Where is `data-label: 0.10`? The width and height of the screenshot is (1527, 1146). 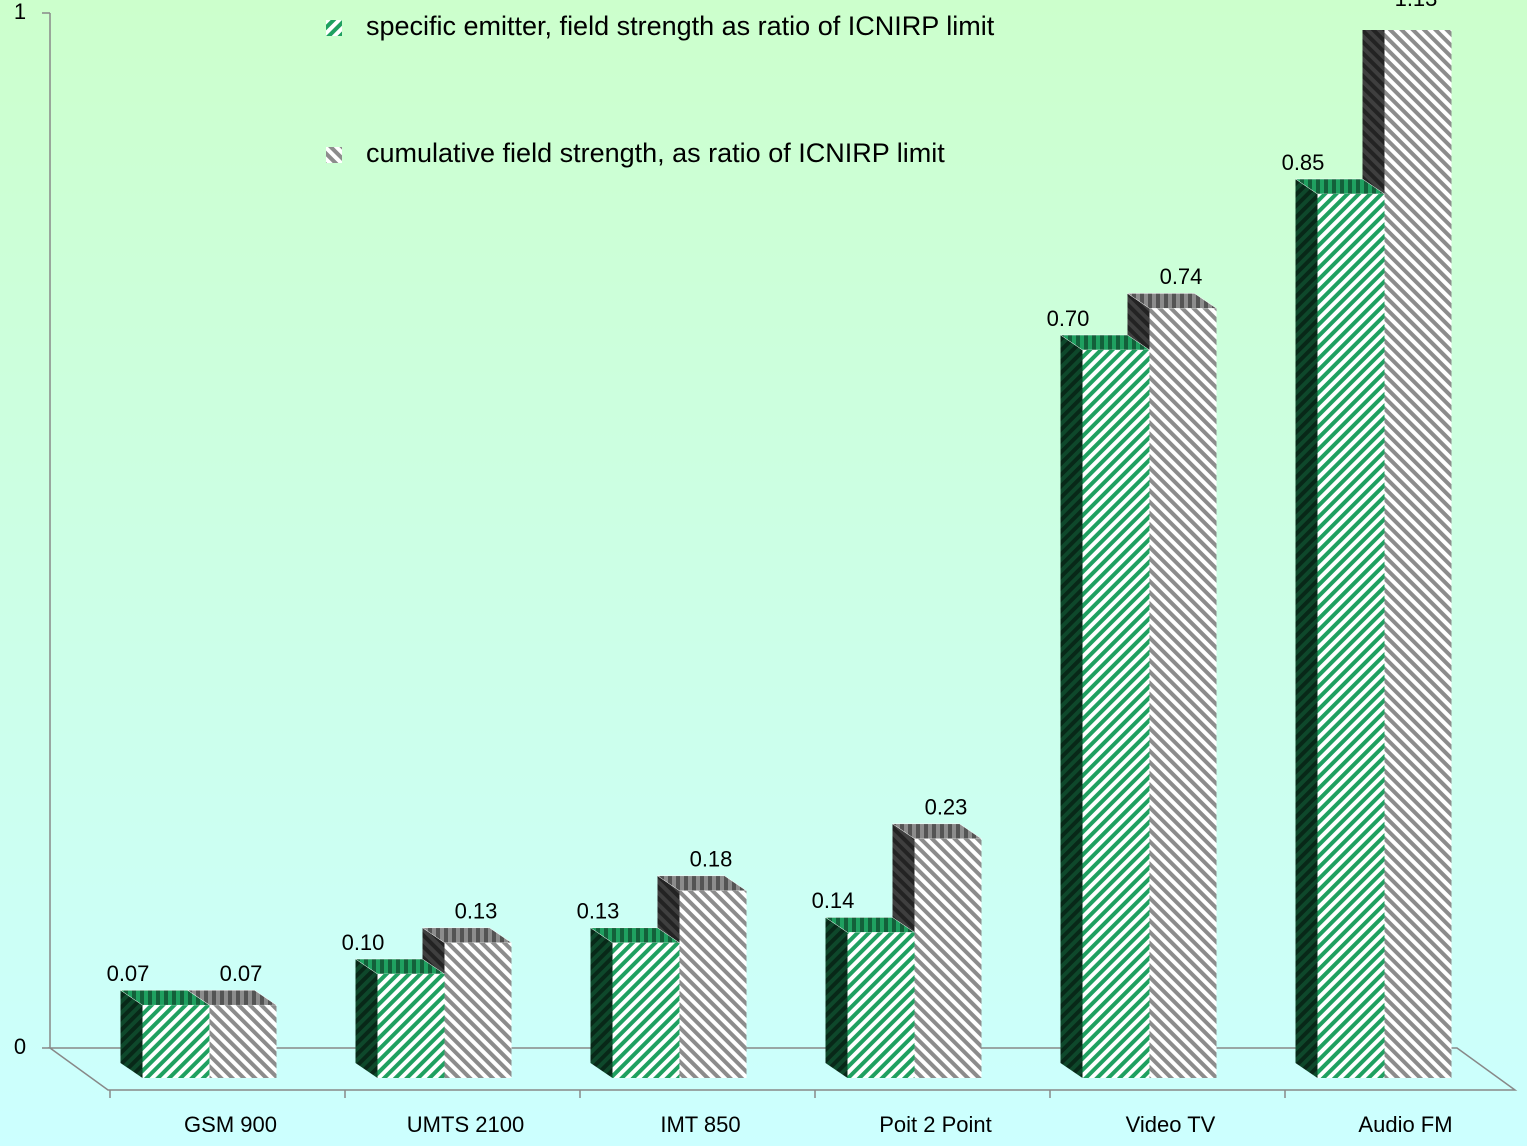 data-label: 0.10 is located at coordinates (363, 942).